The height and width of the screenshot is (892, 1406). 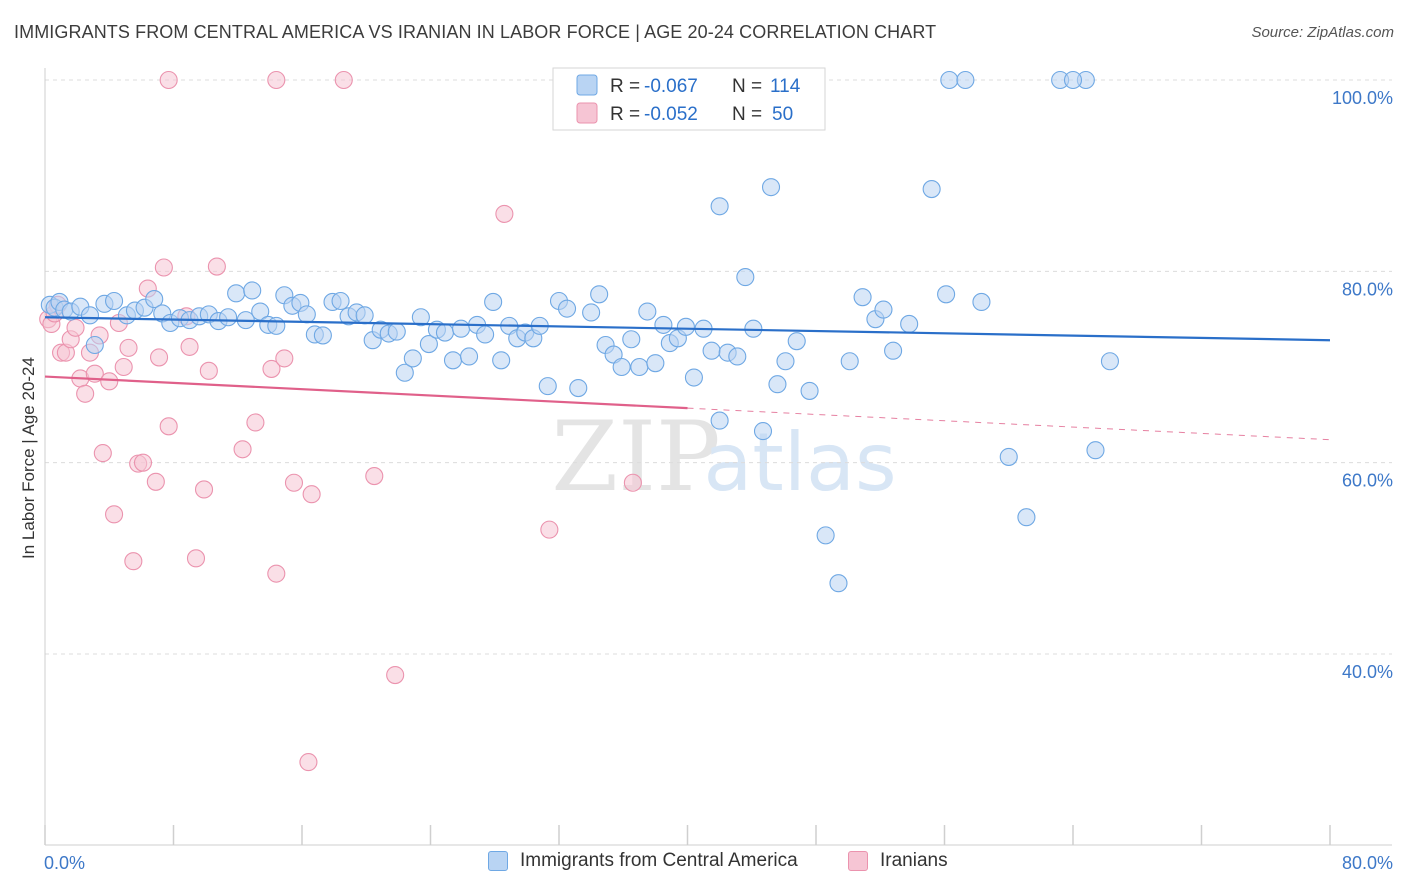 I want to click on legend-swatch-central, so click(x=587, y=85).